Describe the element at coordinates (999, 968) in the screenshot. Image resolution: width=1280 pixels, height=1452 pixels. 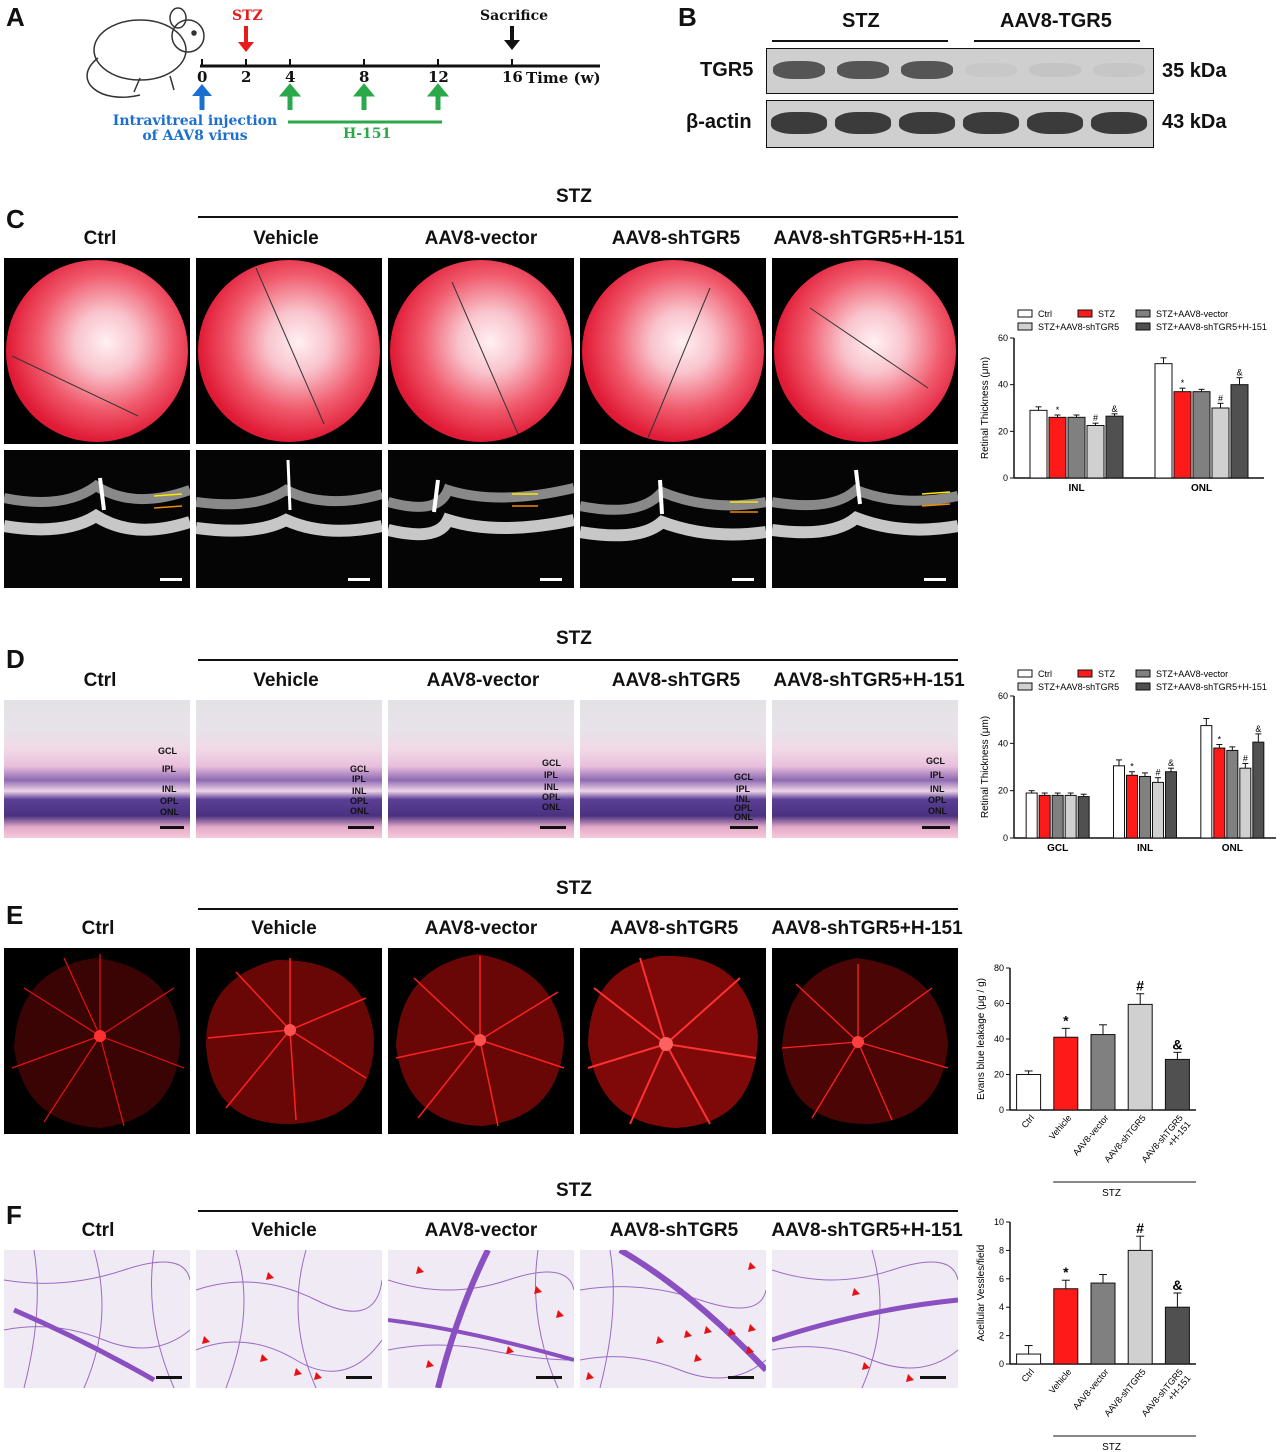
I see `y-tick-label: 80` at that location.